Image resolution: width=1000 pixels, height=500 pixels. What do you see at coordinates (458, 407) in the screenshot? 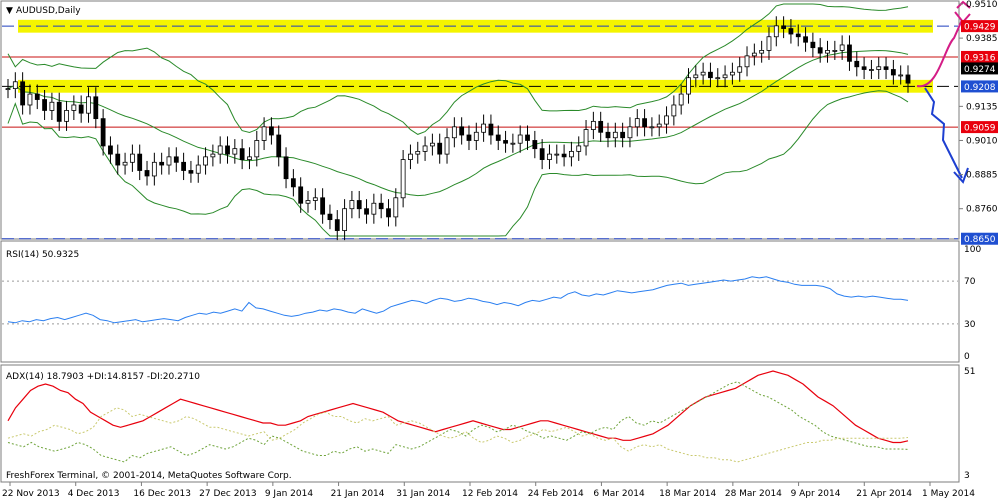
I see `adx-line` at bounding box center [458, 407].